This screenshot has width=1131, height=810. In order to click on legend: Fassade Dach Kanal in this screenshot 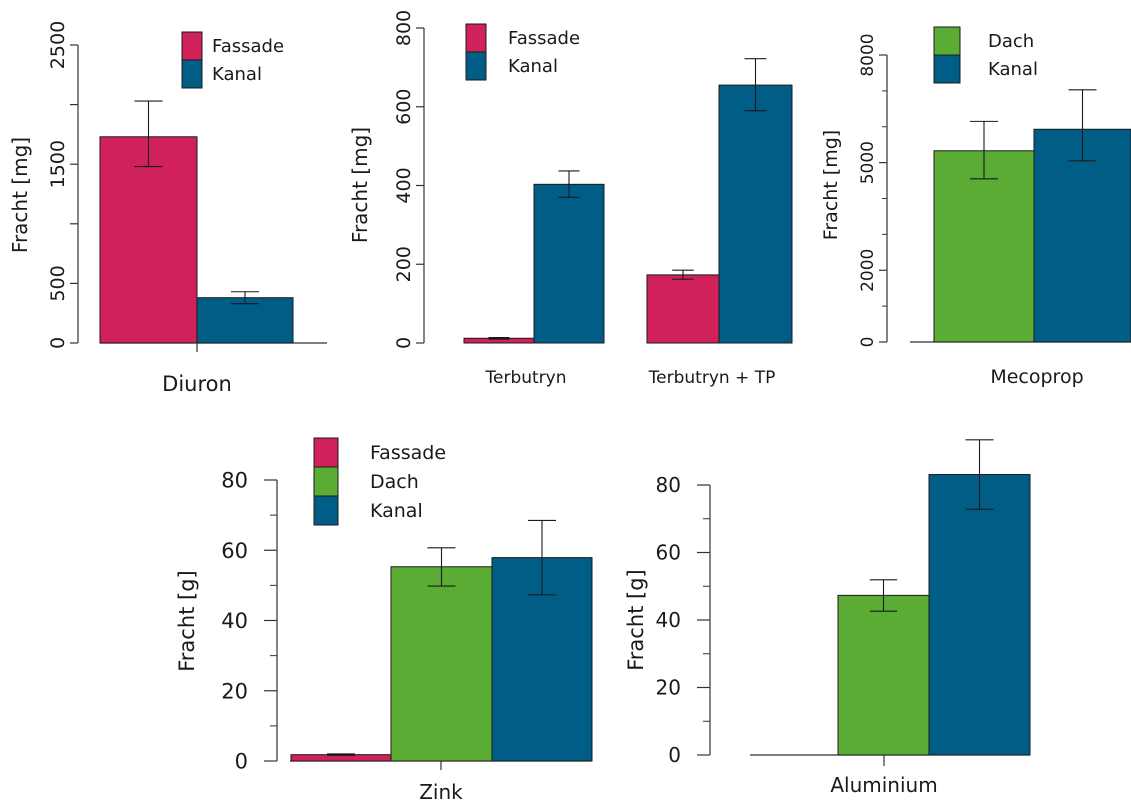, I will do `click(380, 481)`.